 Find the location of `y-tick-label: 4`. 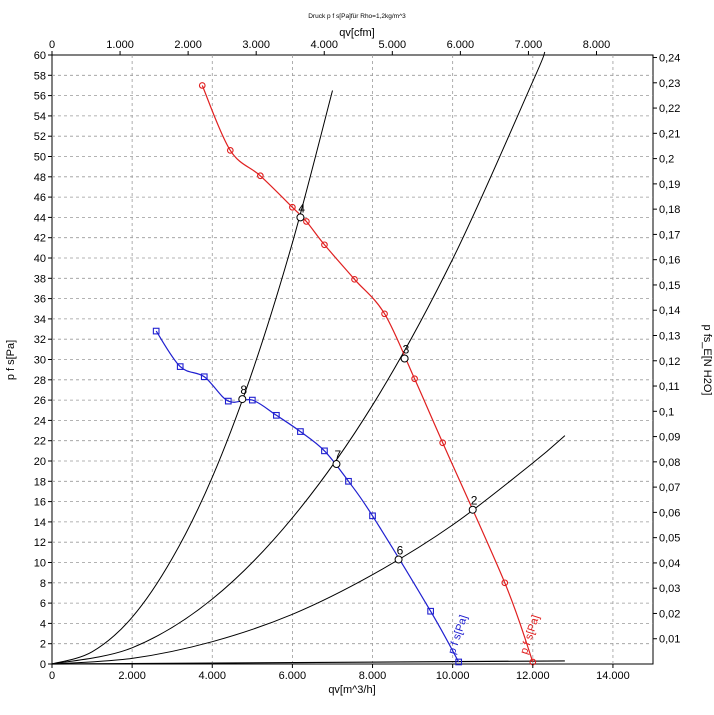

y-tick-label: 4 is located at coordinates (43, 624).